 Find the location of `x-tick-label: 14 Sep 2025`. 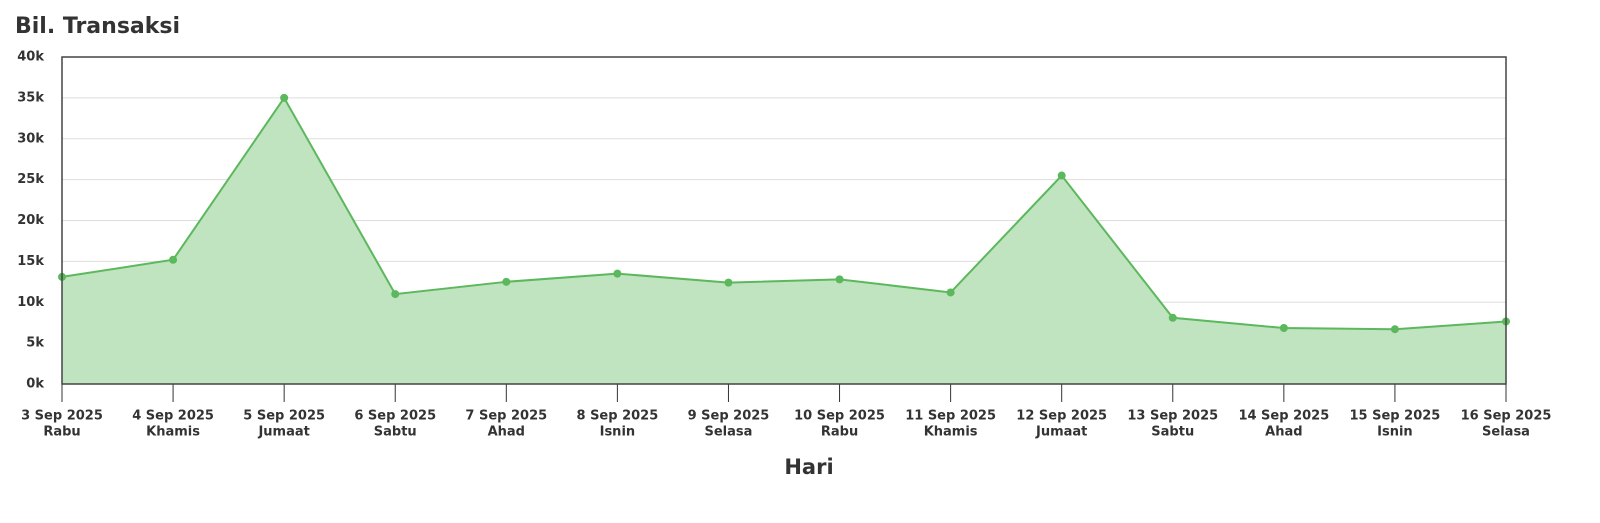

x-tick-label: 14 Sep 2025 is located at coordinates (1283, 416).